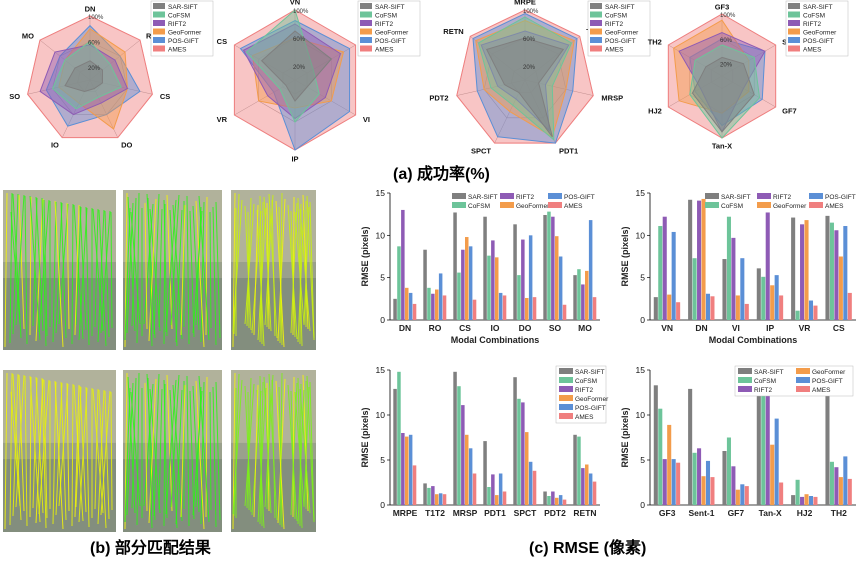 Image resolution: width=865 pixels, height=561 pixels. What do you see at coordinates (441, 174) in the screenshot?
I see `caption-success-rate: (a) 成功率(%)` at bounding box center [441, 174].